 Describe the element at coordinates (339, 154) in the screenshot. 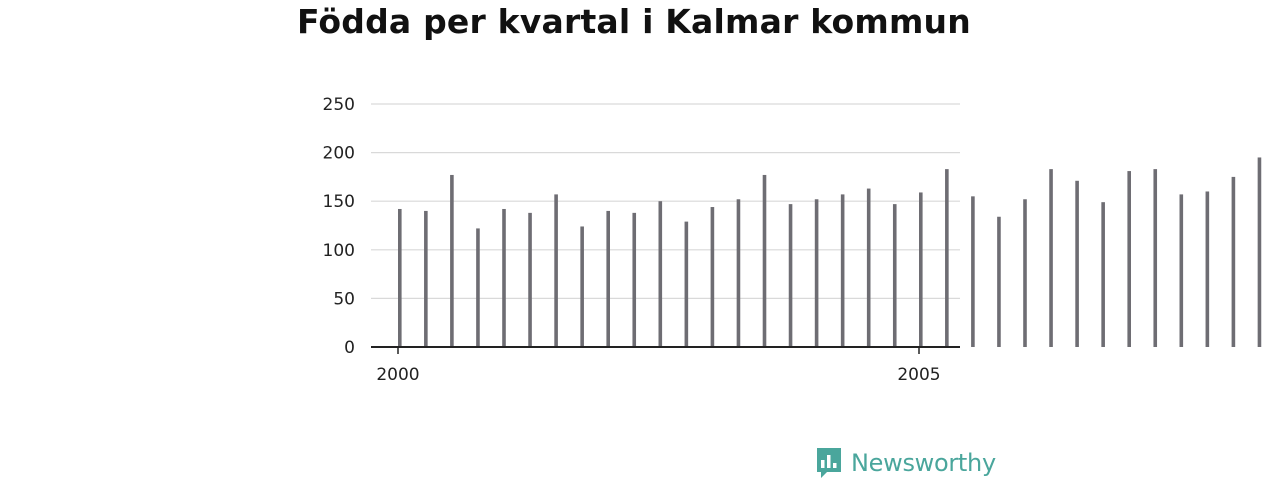

I see `y-tick-label: 200` at that location.